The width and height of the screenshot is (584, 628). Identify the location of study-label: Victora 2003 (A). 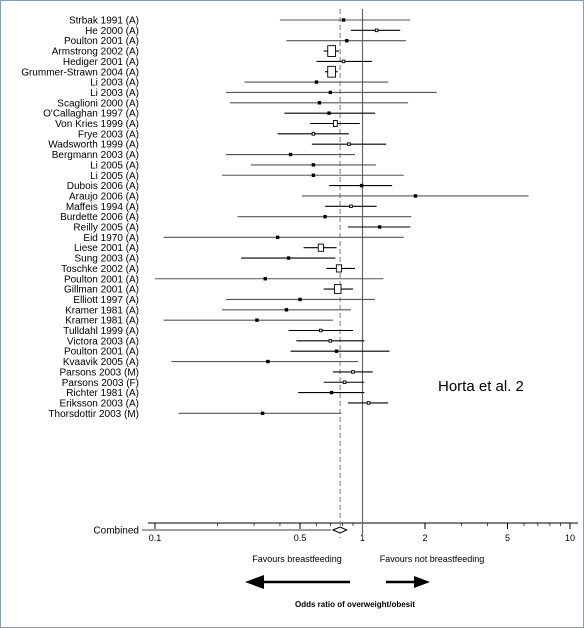
(103, 341).